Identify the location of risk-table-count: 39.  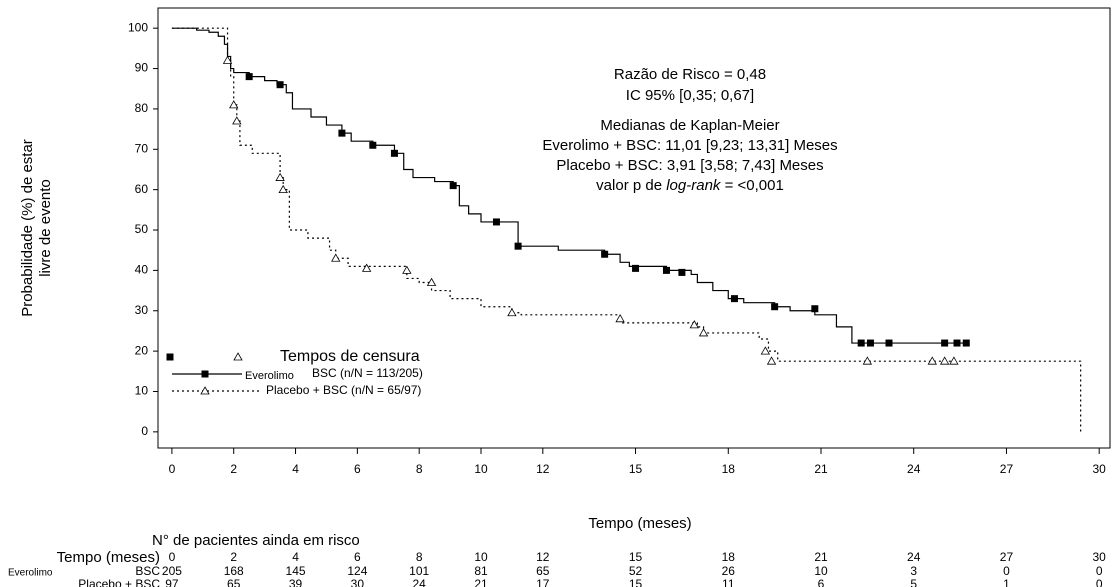
(296, 582).